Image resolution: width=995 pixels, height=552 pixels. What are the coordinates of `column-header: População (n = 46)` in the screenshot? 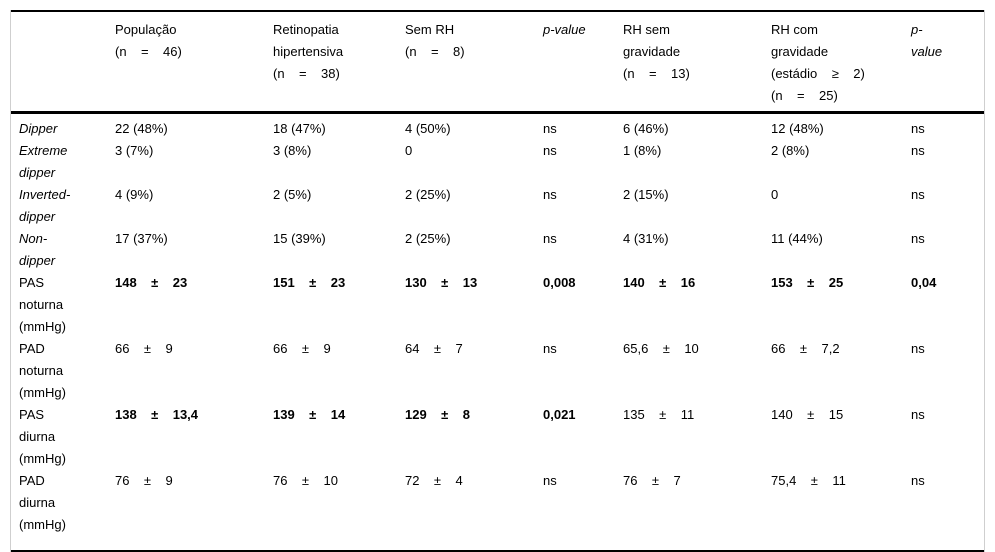 It's located at (194, 62).